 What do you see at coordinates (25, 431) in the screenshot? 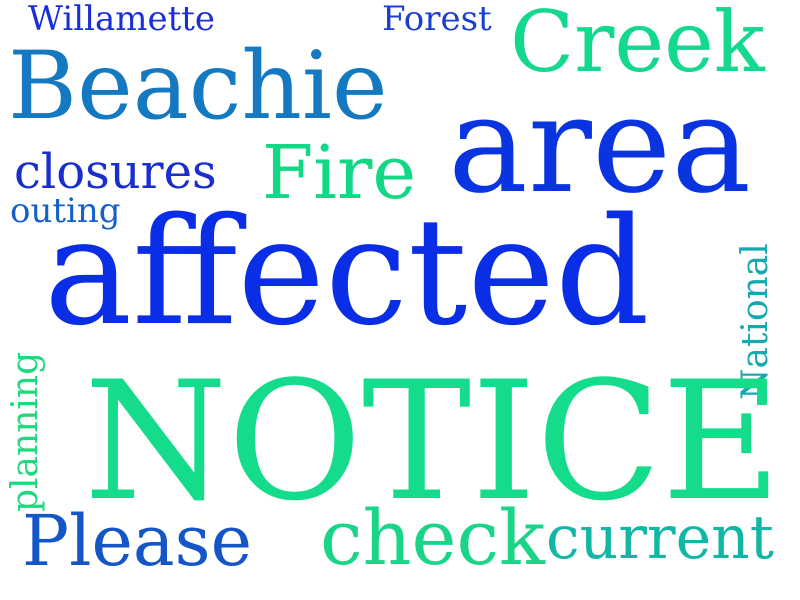
I see `word-planning: planning` at bounding box center [25, 431].